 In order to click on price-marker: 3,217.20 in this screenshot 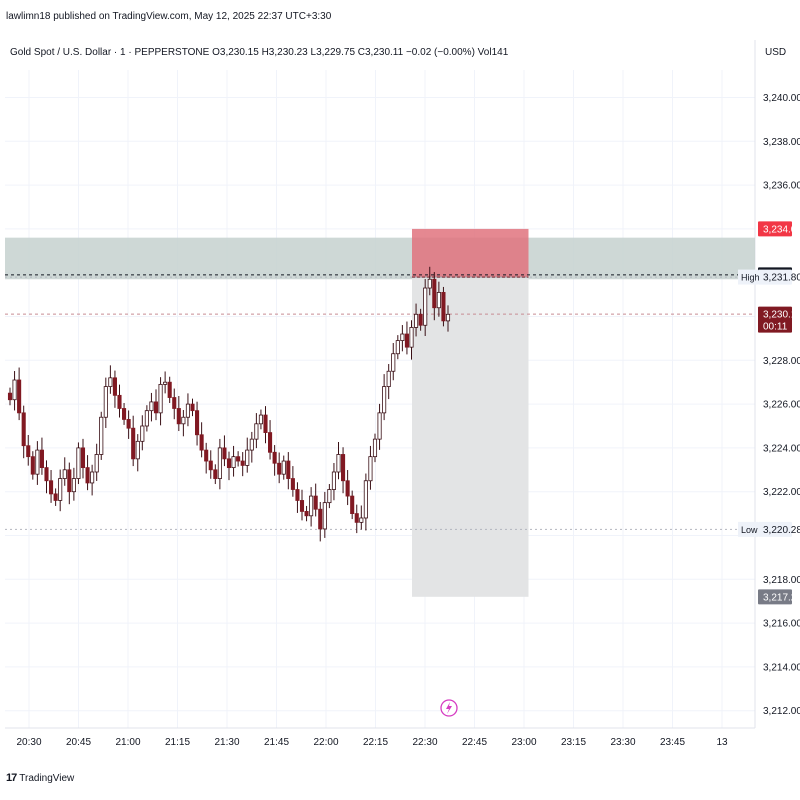, I will do `click(779, 597)`.